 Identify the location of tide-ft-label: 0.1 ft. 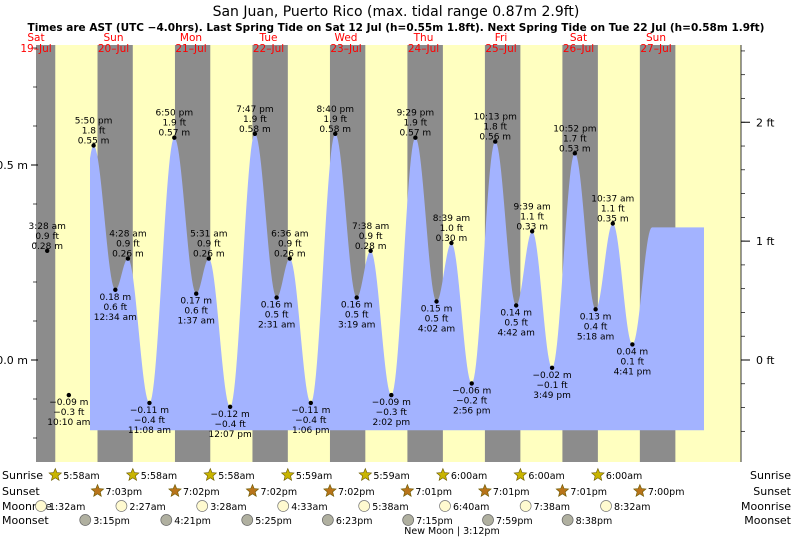
(633, 362).